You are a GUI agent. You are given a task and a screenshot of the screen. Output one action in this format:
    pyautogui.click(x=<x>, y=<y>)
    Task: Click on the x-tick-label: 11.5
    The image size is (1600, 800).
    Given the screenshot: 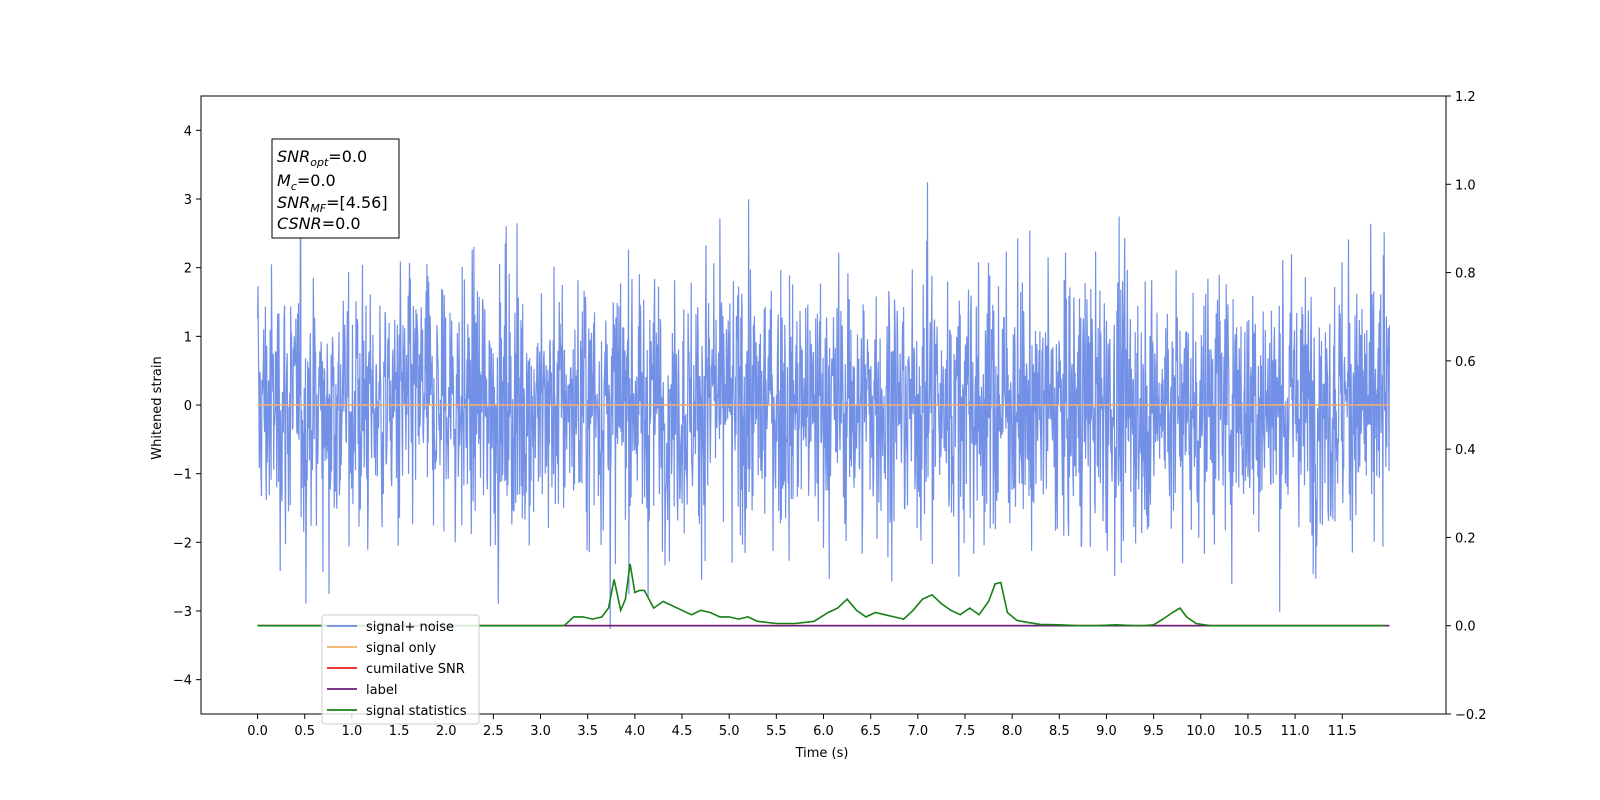 What is the action you would take?
    pyautogui.click(x=1342, y=731)
    